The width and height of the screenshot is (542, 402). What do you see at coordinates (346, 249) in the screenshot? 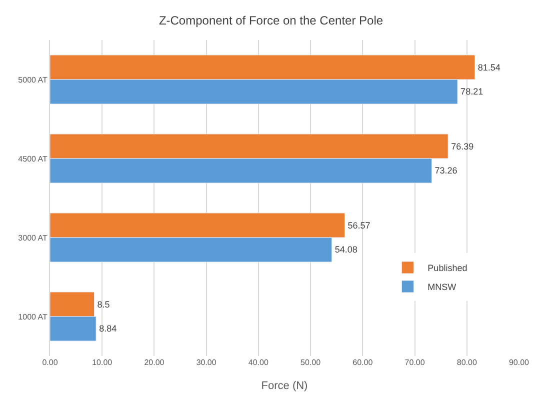
I see `data-label: 54.08` at bounding box center [346, 249].